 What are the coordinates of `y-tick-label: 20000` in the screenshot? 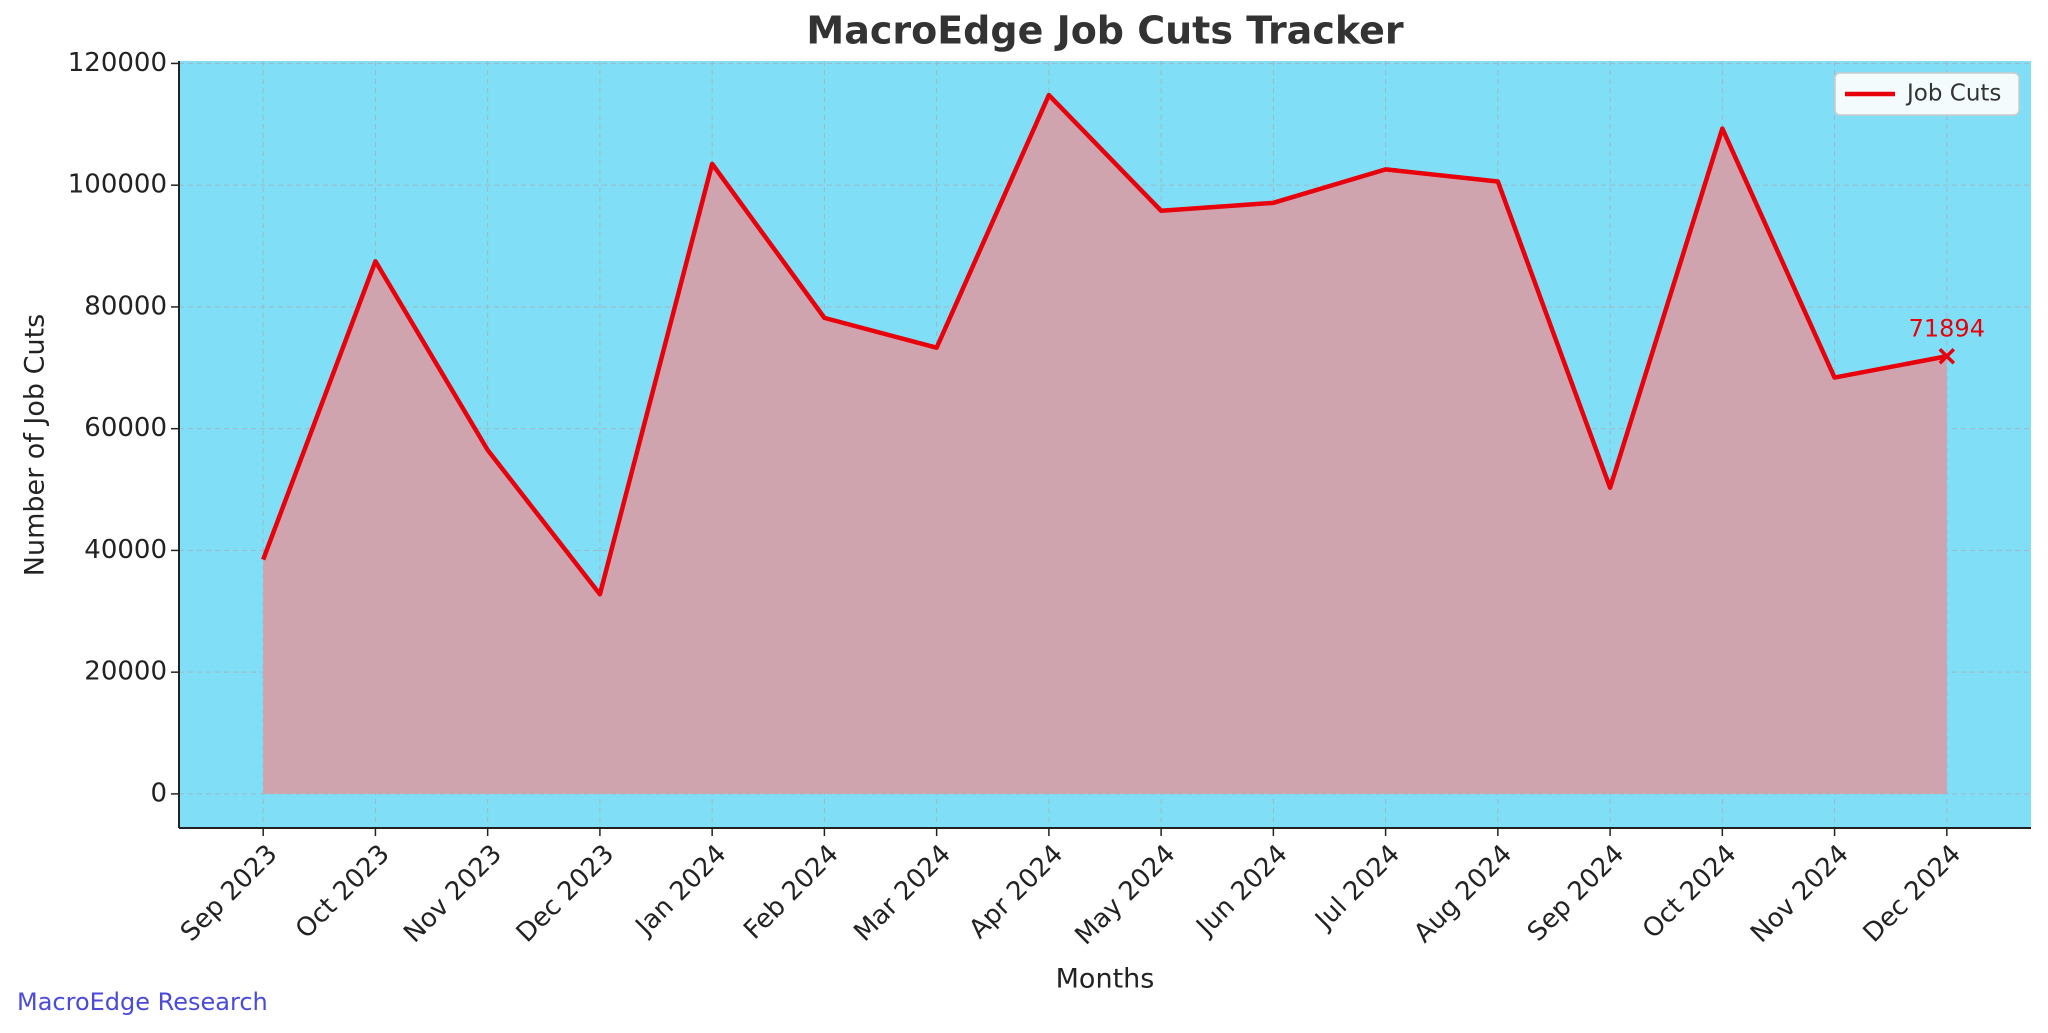 It's located at (125, 672).